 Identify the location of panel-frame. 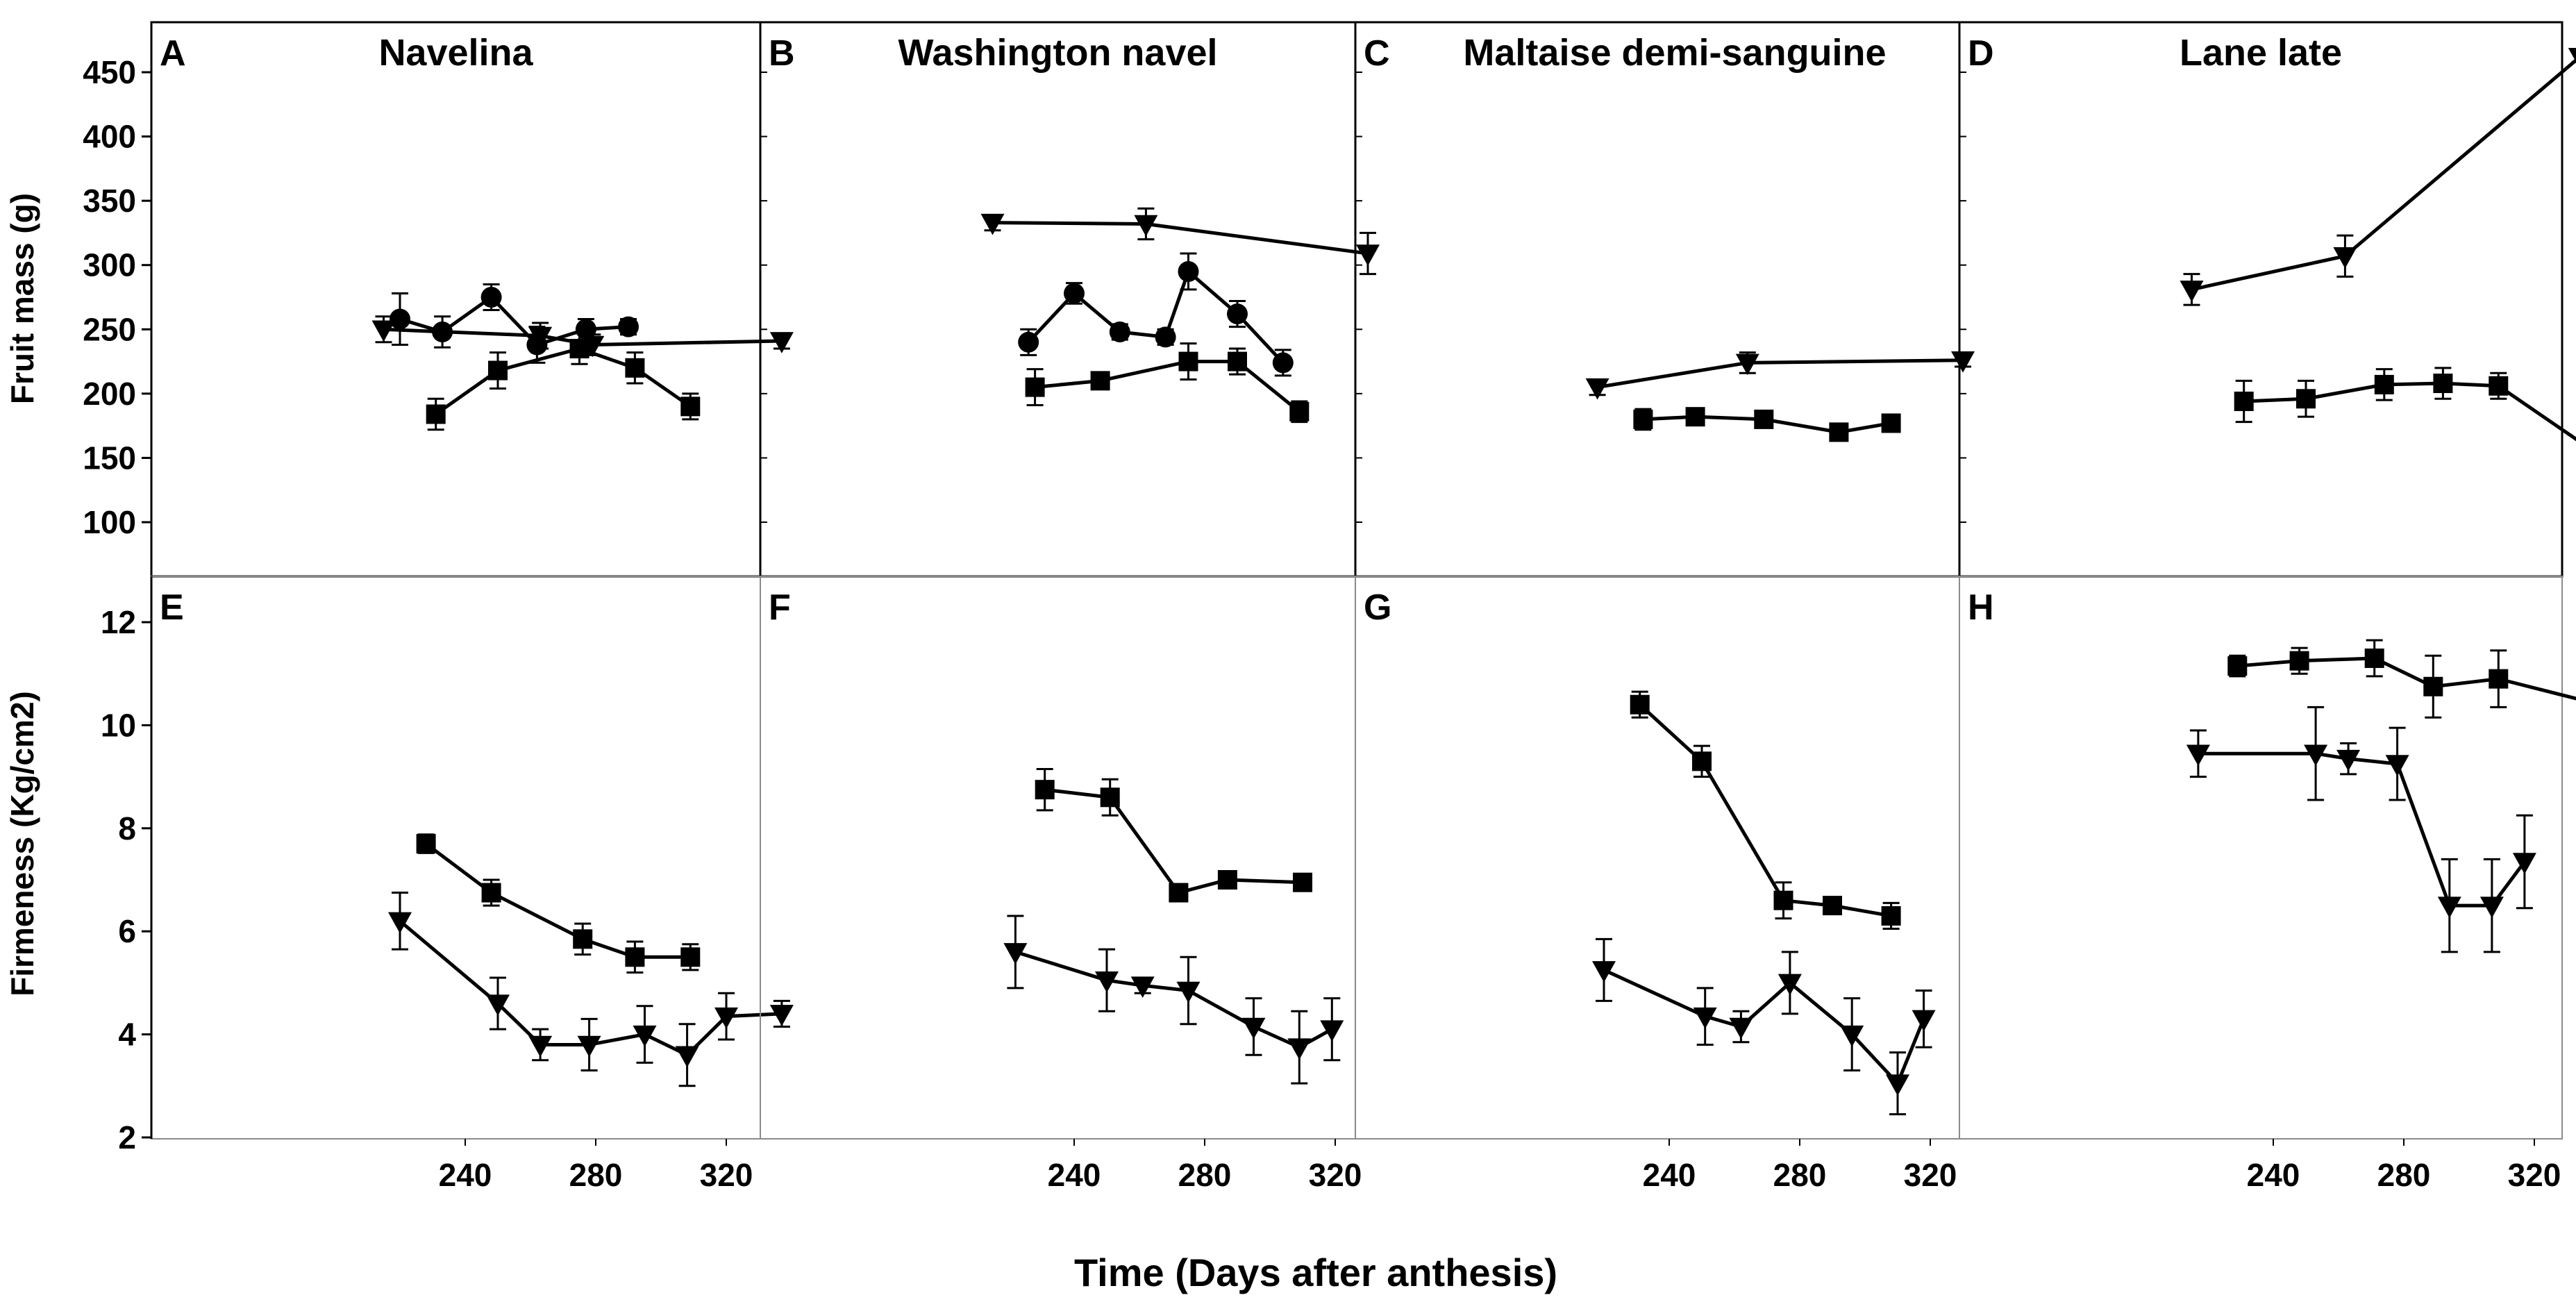
(2261, 858).